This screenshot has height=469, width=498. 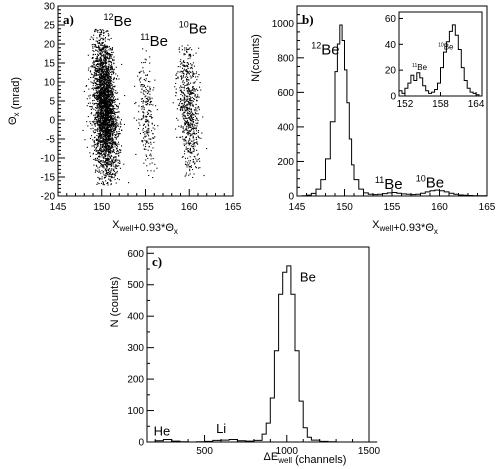 I want to click on b-x-tick-label: 155, so click(x=392, y=207).